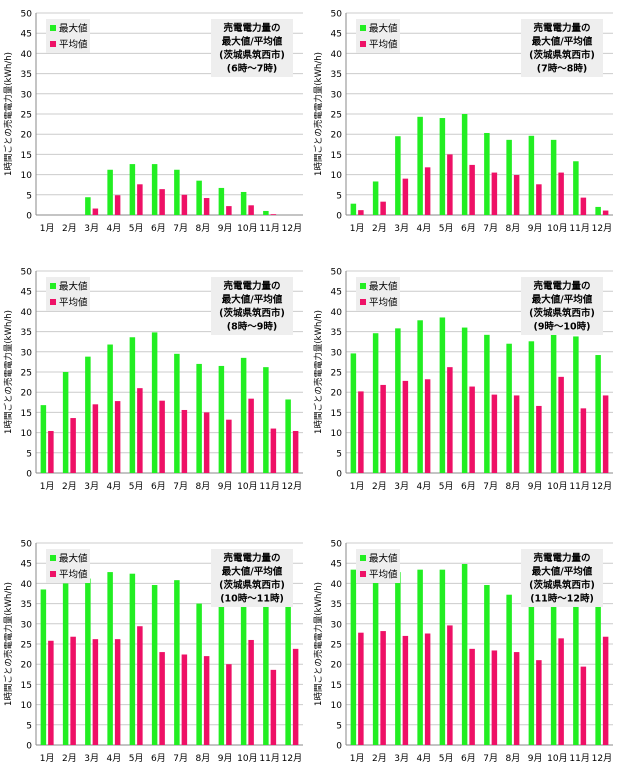  Describe the element at coordinates (69, 228) in the screenshot. I see `x-tick-label: 2月` at that location.